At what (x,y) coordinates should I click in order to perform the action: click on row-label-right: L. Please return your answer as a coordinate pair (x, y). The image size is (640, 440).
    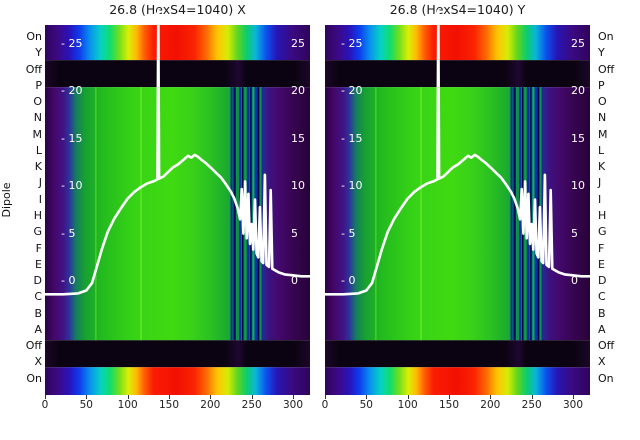
    Looking at the image, I should click on (601, 150).